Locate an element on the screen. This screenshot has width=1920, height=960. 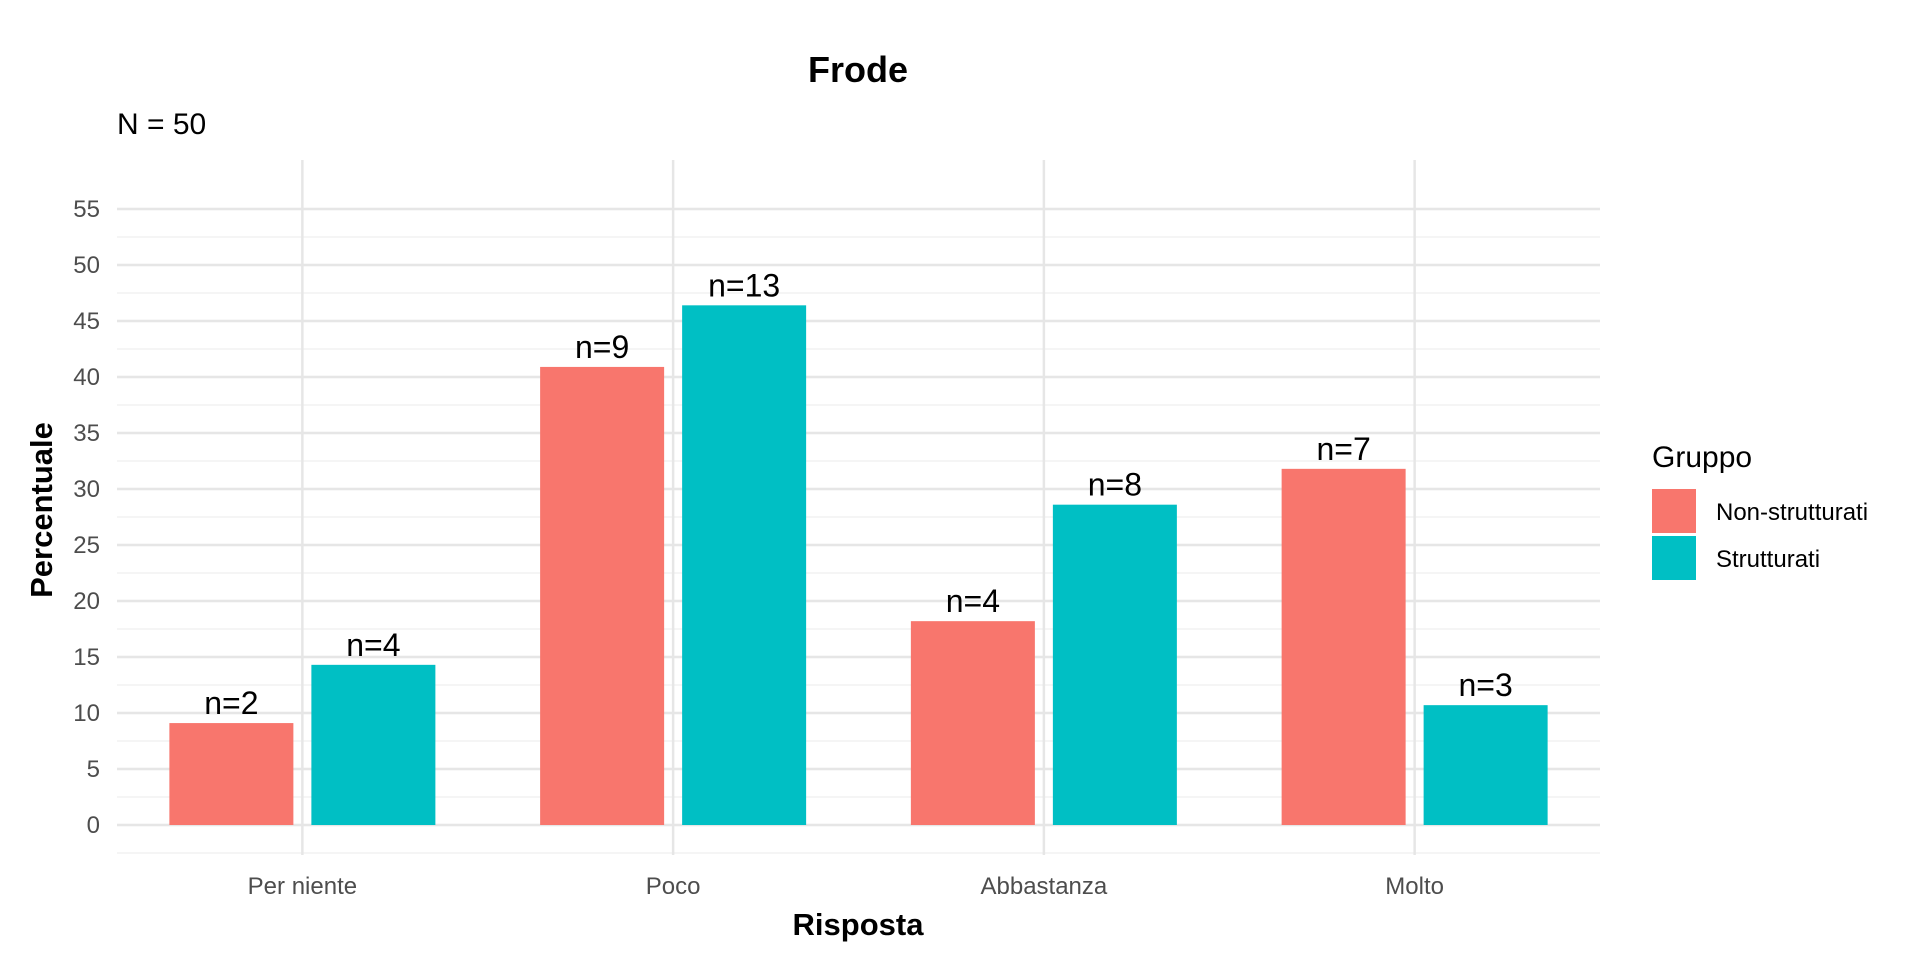
bar-non-strutturati-poco is located at coordinates (602, 595).